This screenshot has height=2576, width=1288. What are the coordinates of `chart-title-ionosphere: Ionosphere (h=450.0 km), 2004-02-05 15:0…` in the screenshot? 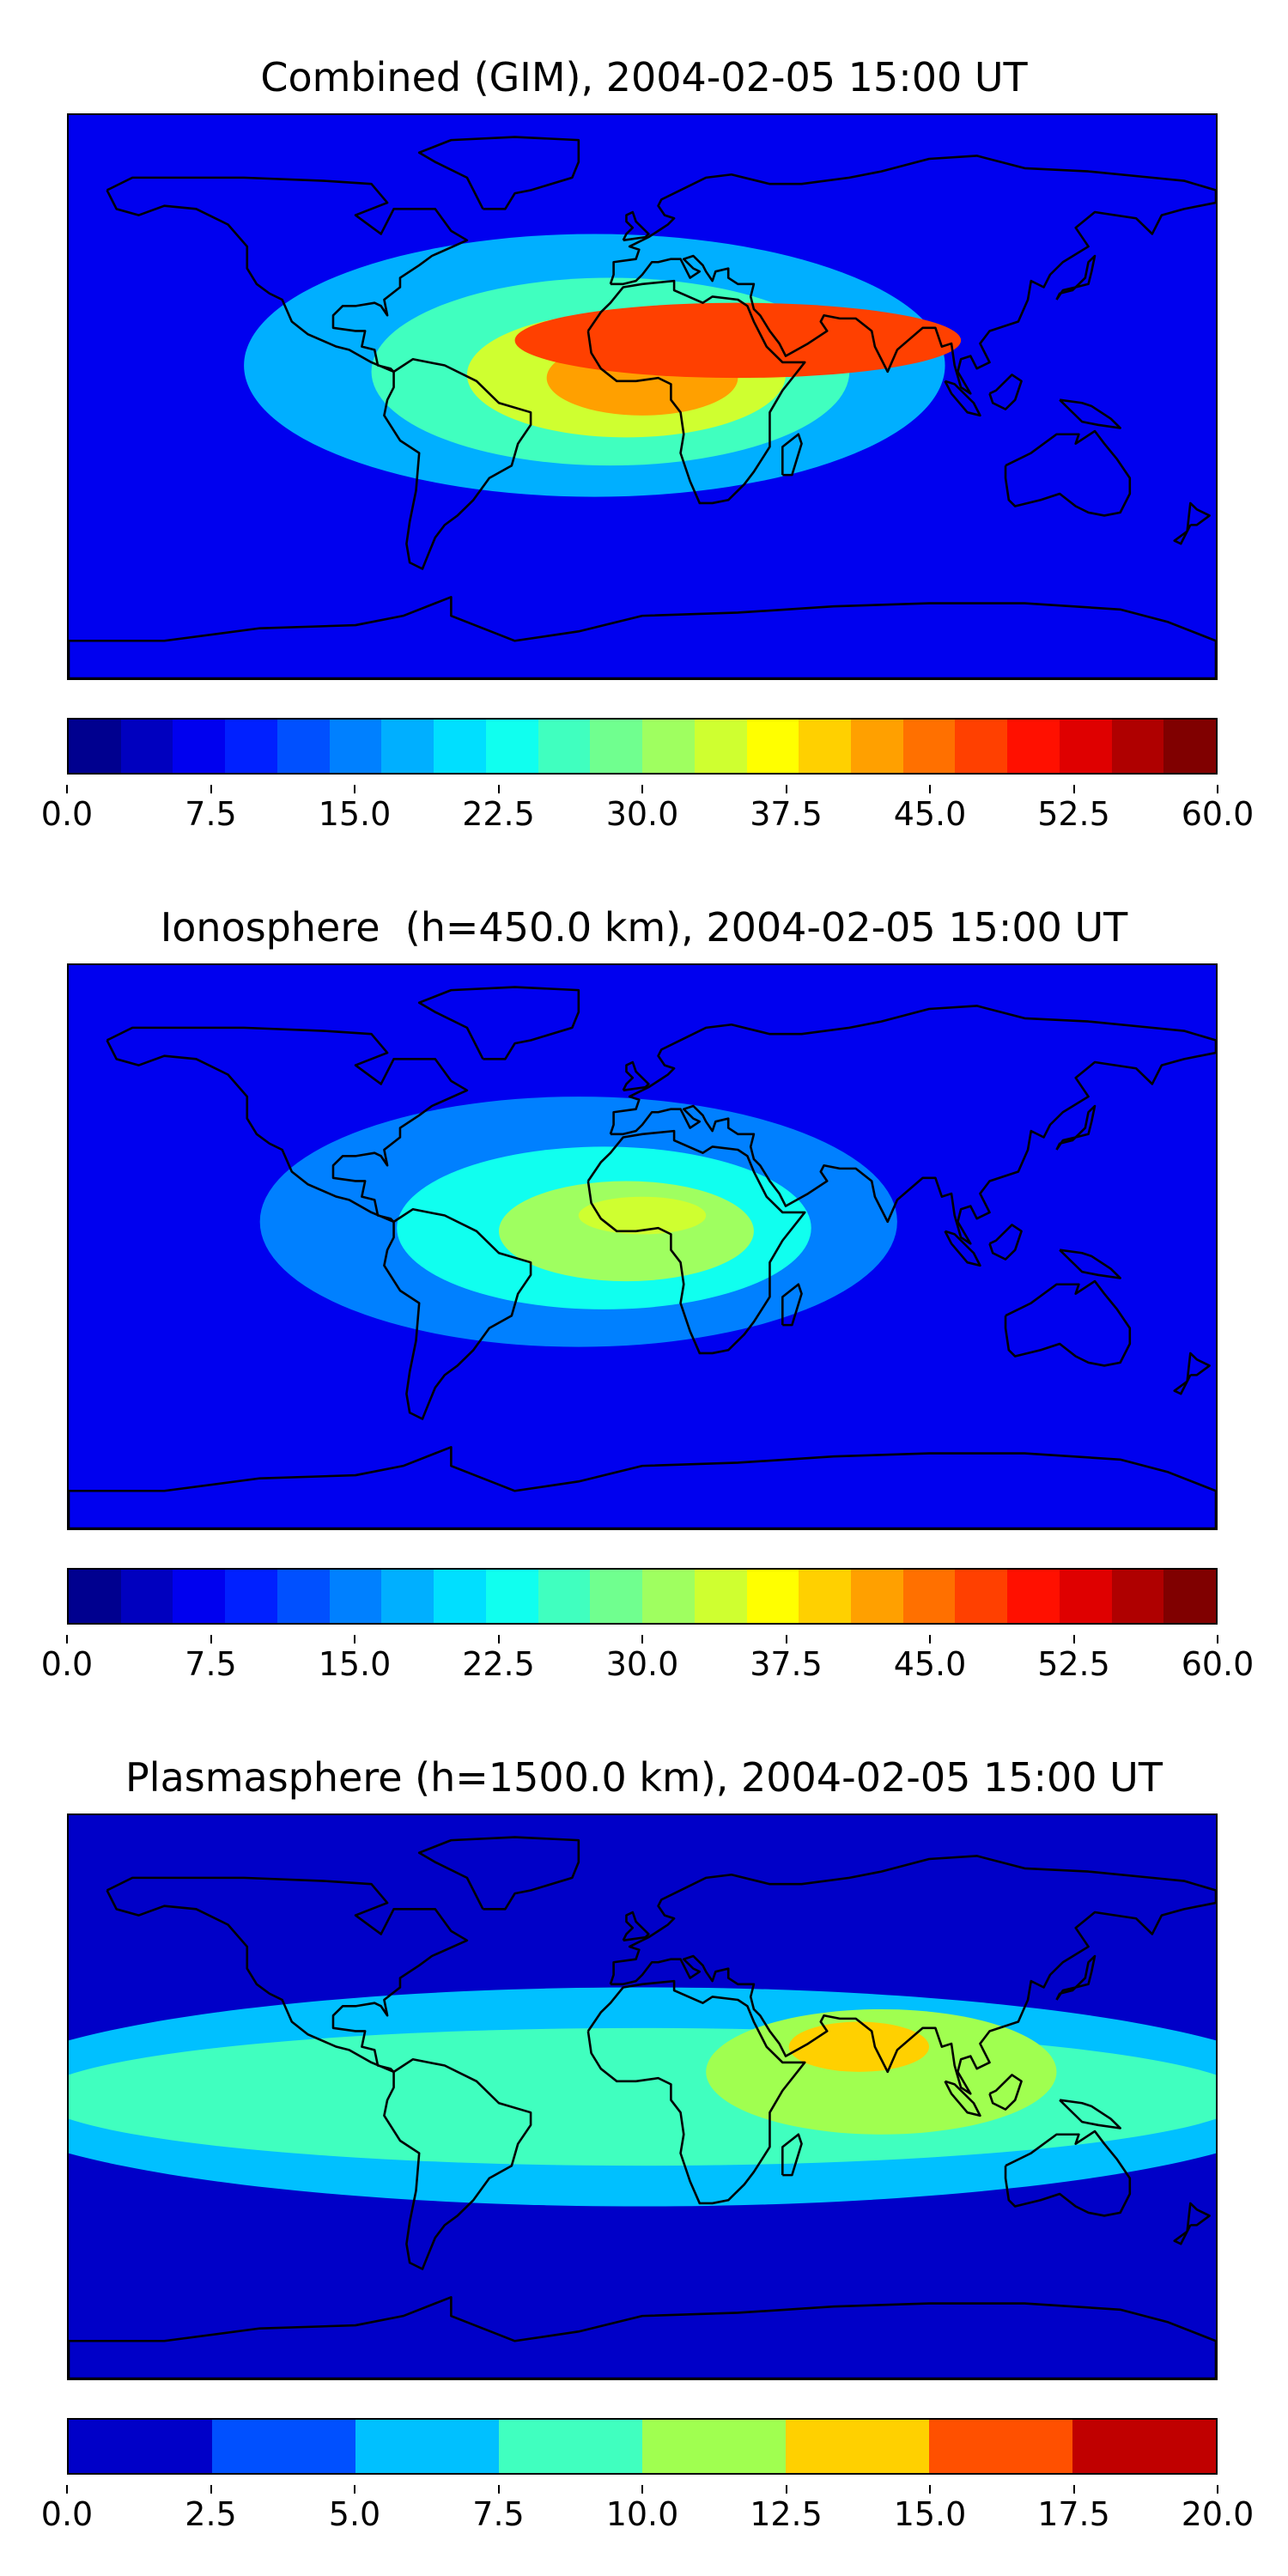 It's located at (644, 928).